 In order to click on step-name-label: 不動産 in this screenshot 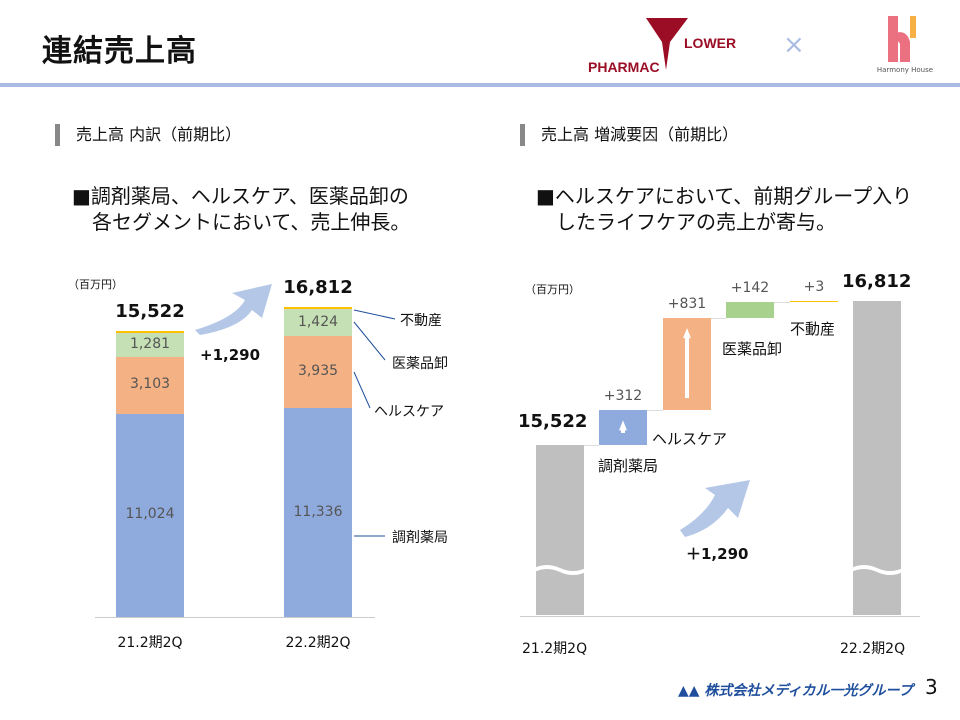, I will do `click(813, 329)`.